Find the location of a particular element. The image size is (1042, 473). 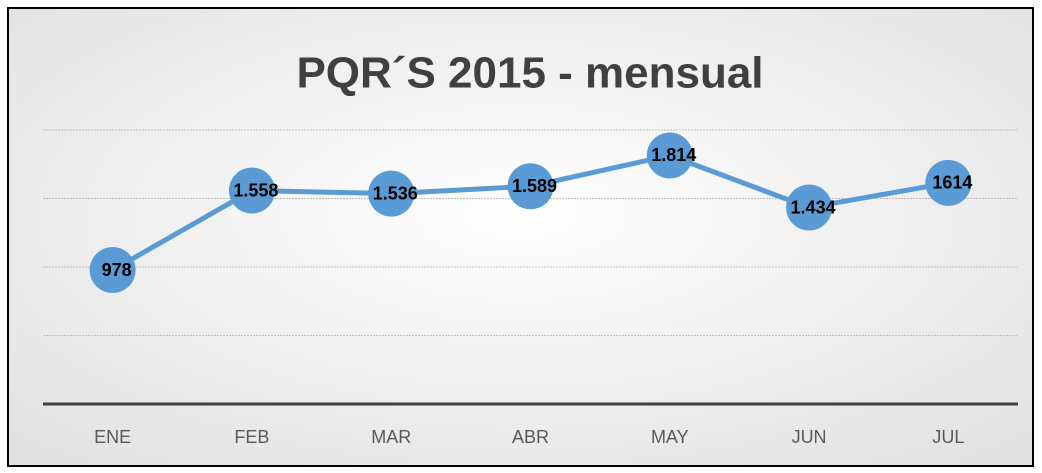

x-tick-label: MAR is located at coordinates (391, 437).